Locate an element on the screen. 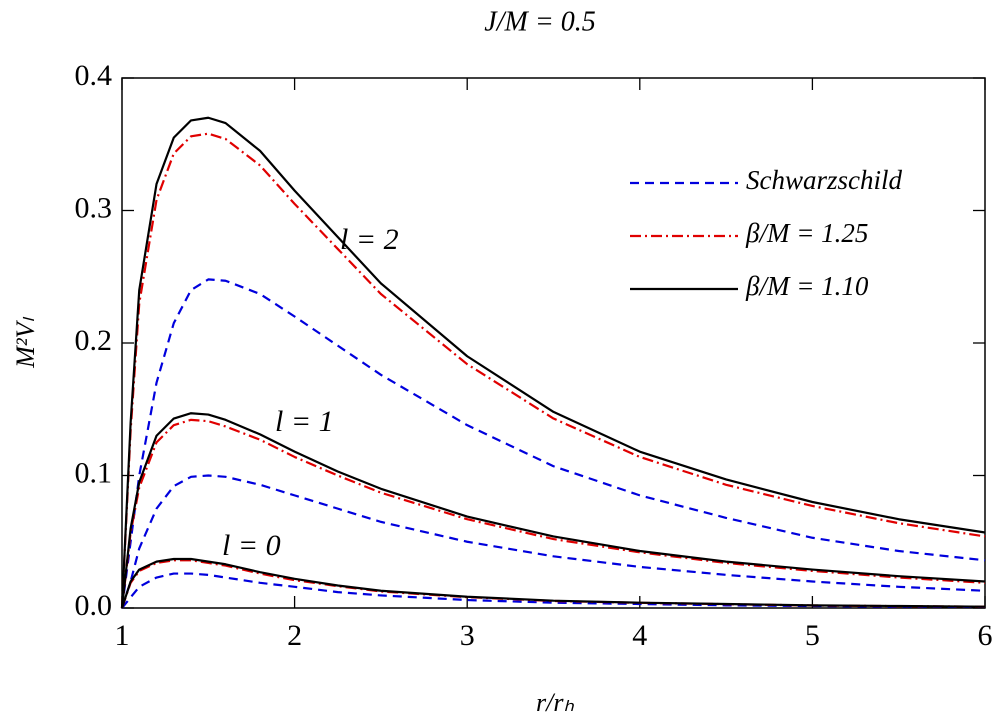 This screenshot has height=728, width=997. curve-annotation: l = 1 is located at coordinates (304, 421).